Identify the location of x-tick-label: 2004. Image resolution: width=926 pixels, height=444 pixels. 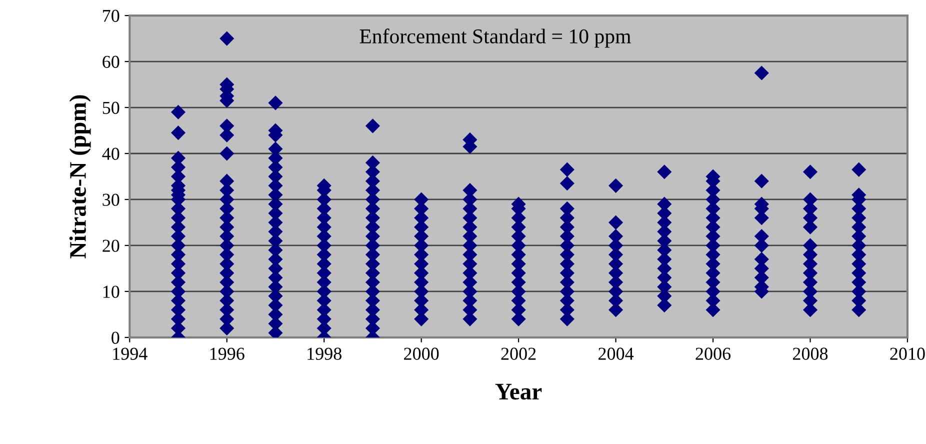
(616, 354).